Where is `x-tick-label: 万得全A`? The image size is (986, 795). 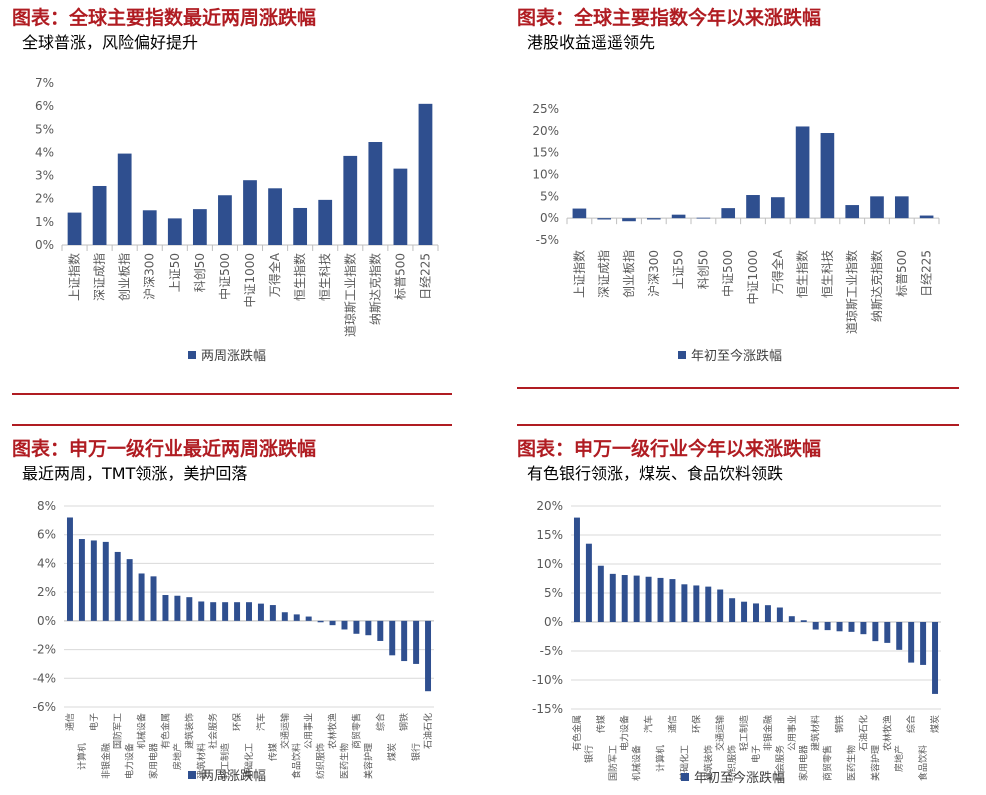 x-tick-label: 万得全A is located at coordinates (777, 271).